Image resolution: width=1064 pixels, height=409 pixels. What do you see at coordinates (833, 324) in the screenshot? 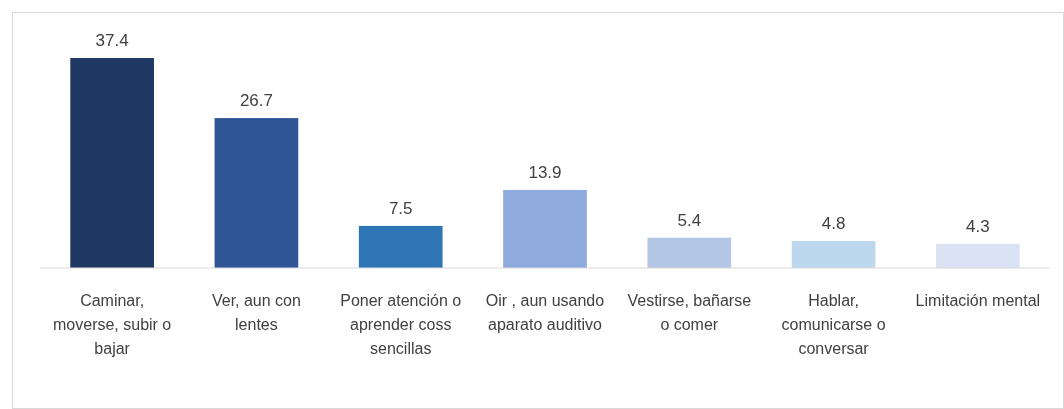
I see `x-tick-label: Hablar, comunicarse o conversar` at bounding box center [833, 324].